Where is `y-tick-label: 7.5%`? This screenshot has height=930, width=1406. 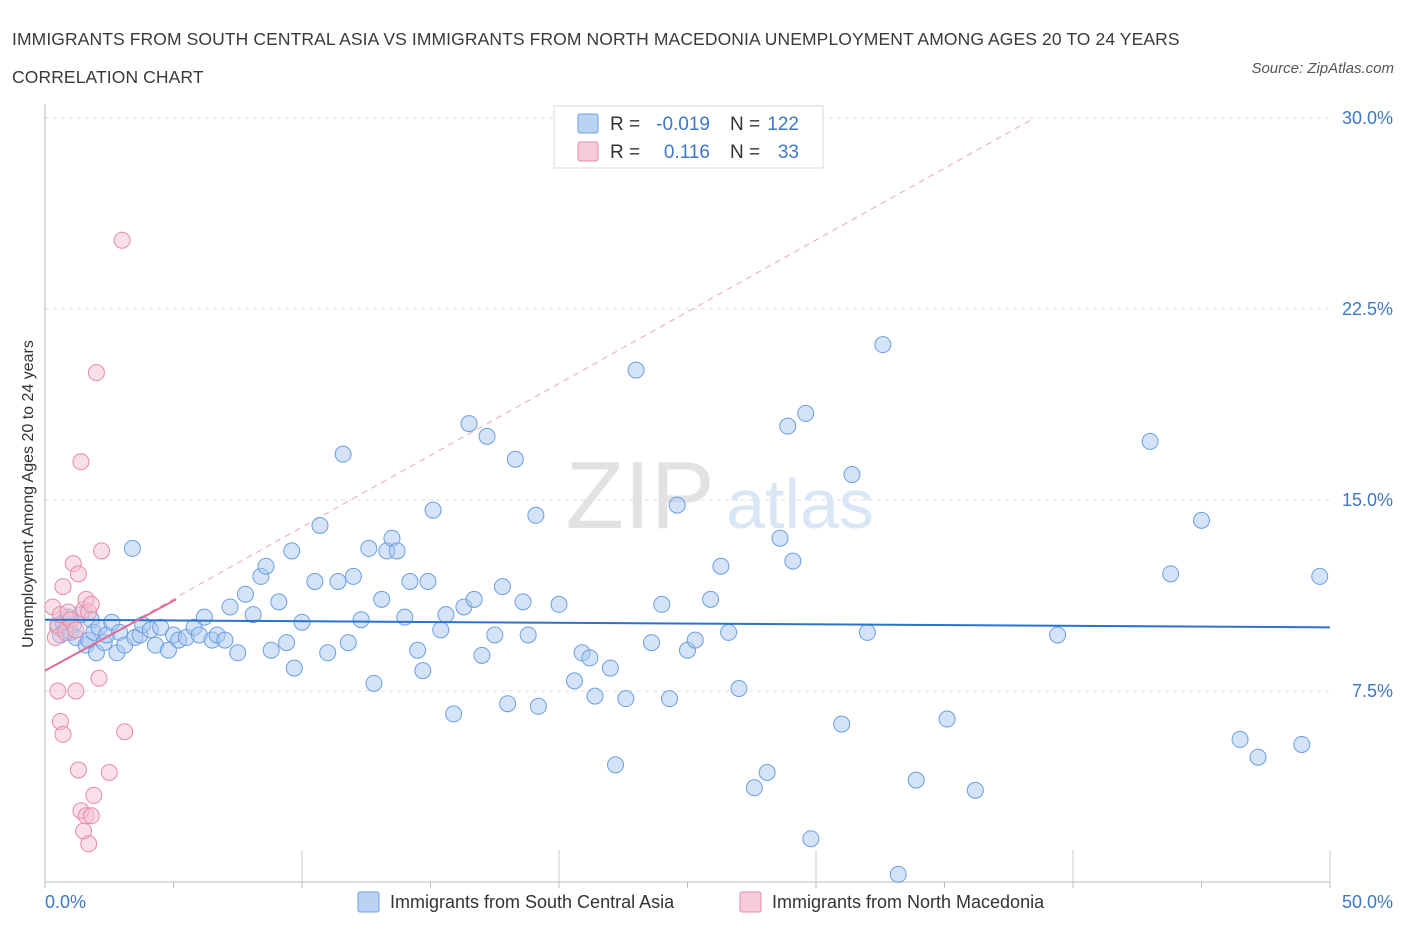
y-tick-label: 7.5% is located at coordinates (1372, 691).